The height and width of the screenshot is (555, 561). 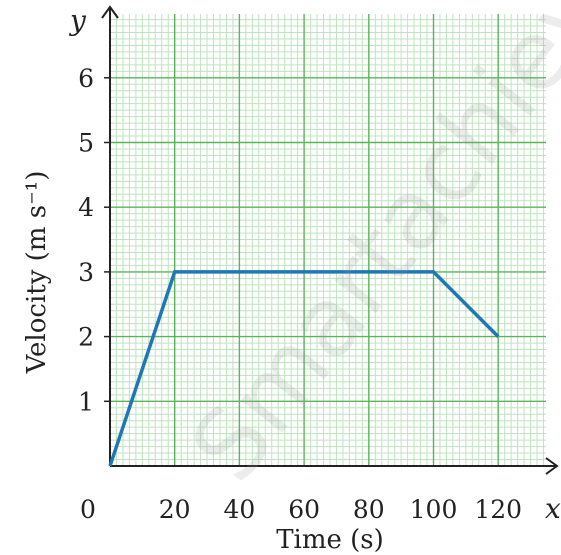 What do you see at coordinates (330, 540) in the screenshot?
I see `x-axis-label: Time (s)` at bounding box center [330, 540].